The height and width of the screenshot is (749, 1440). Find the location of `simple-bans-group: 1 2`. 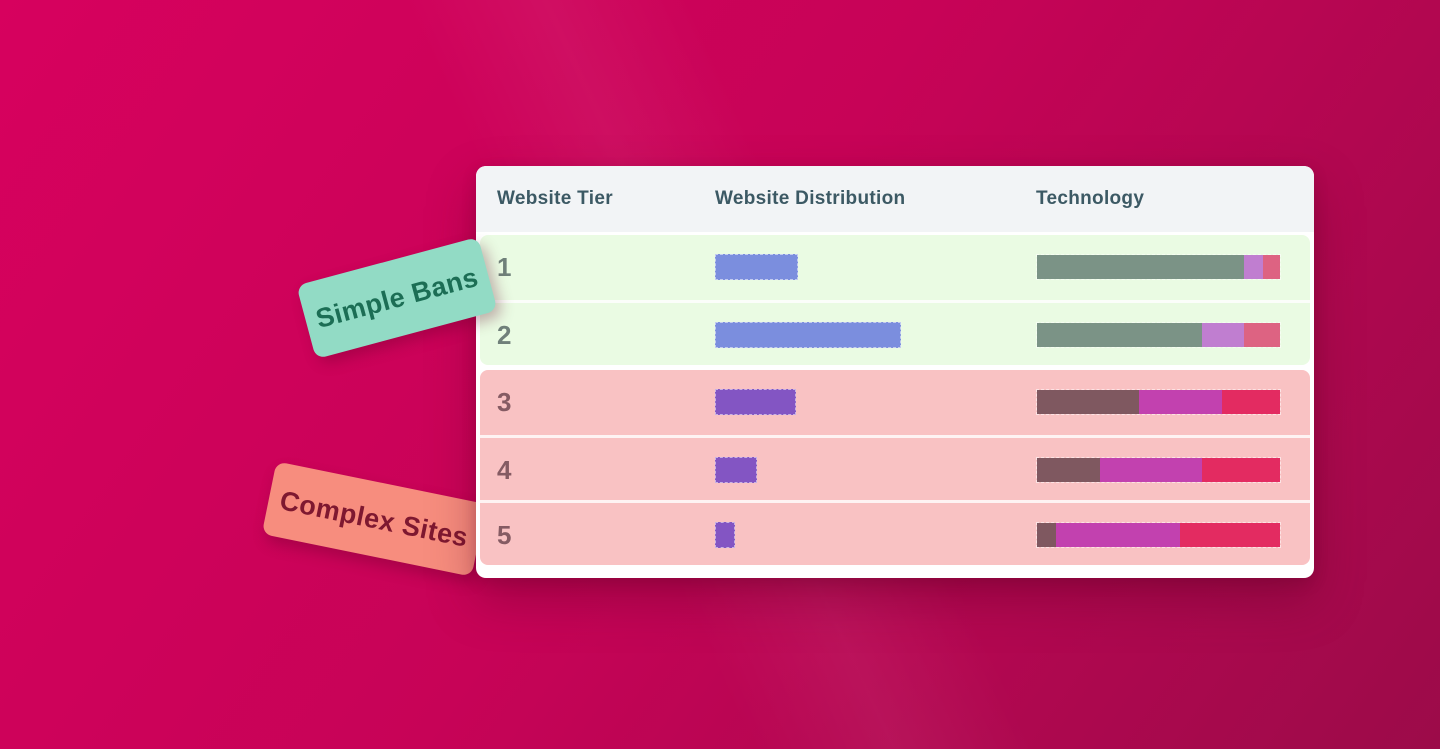

simple-bans-group: 1 2 is located at coordinates (895, 300).